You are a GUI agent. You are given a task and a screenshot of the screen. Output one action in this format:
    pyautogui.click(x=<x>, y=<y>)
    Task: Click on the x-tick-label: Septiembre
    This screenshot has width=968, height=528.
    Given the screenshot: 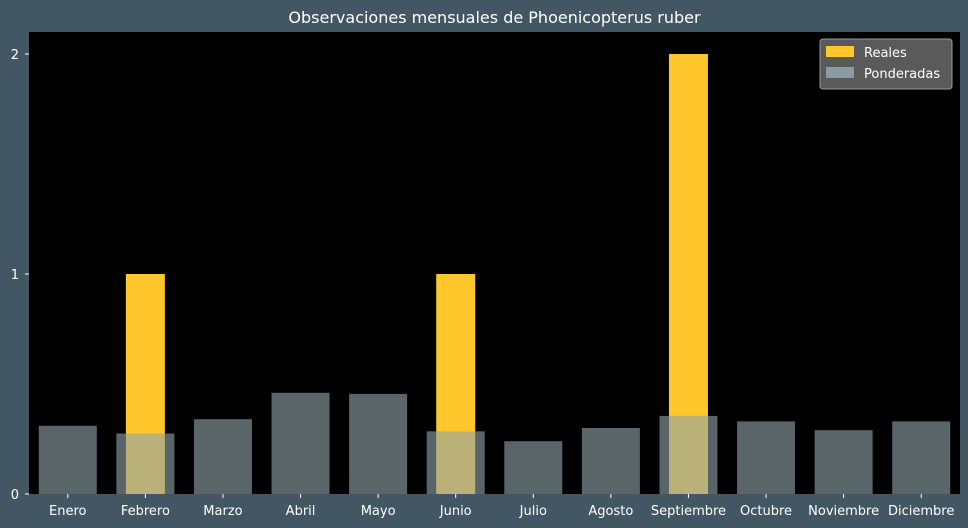 What is the action you would take?
    pyautogui.click(x=688, y=511)
    